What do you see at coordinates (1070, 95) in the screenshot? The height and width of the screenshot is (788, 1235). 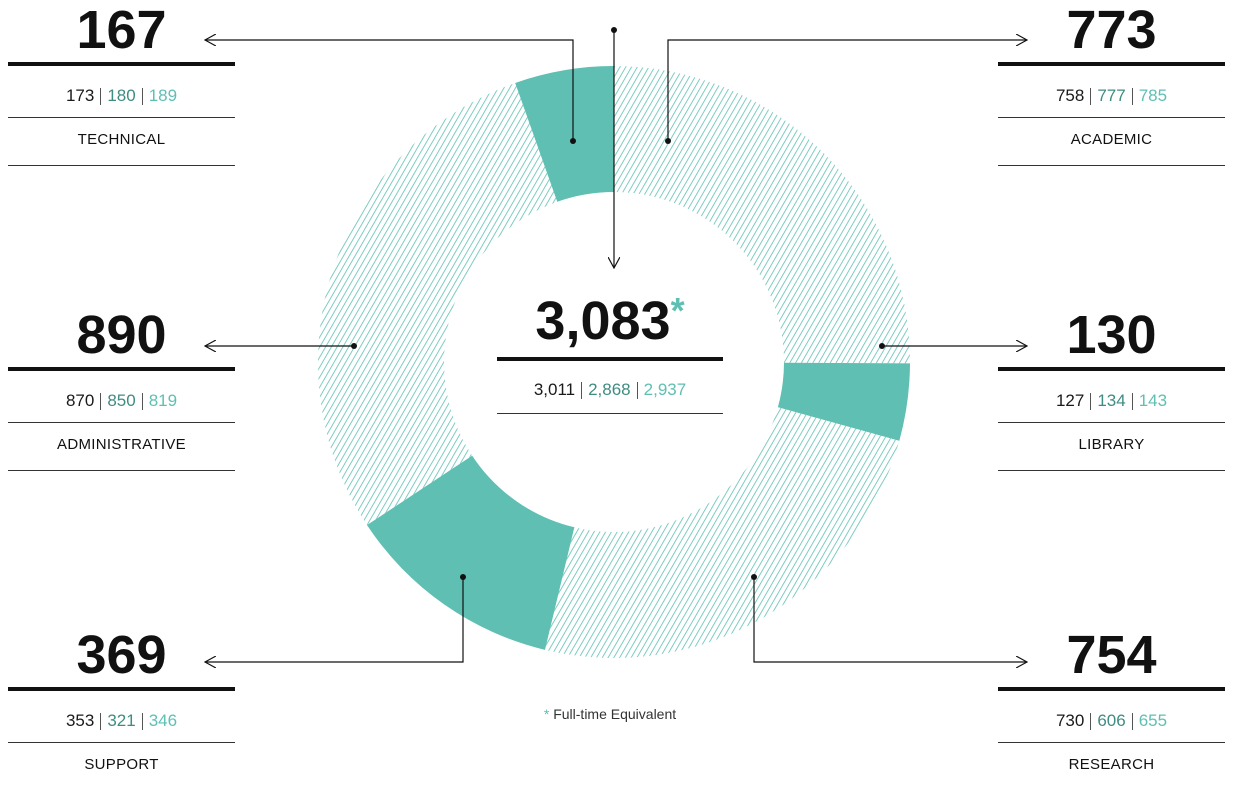 I see `history-value: 758` at bounding box center [1070, 95].